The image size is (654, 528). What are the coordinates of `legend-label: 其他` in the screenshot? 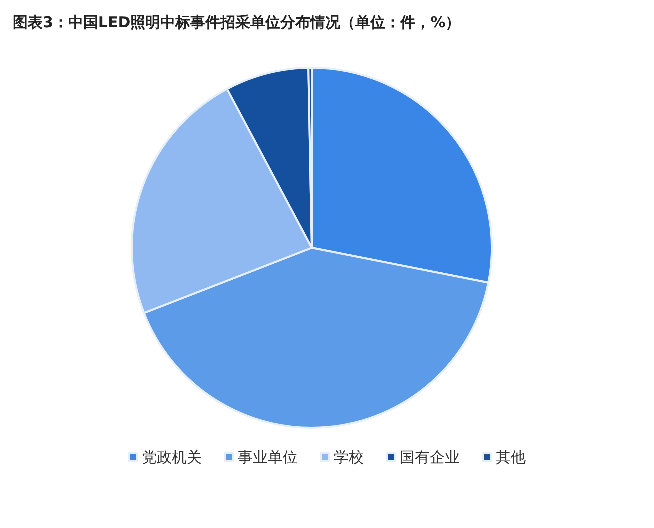 It's located at (511, 457).